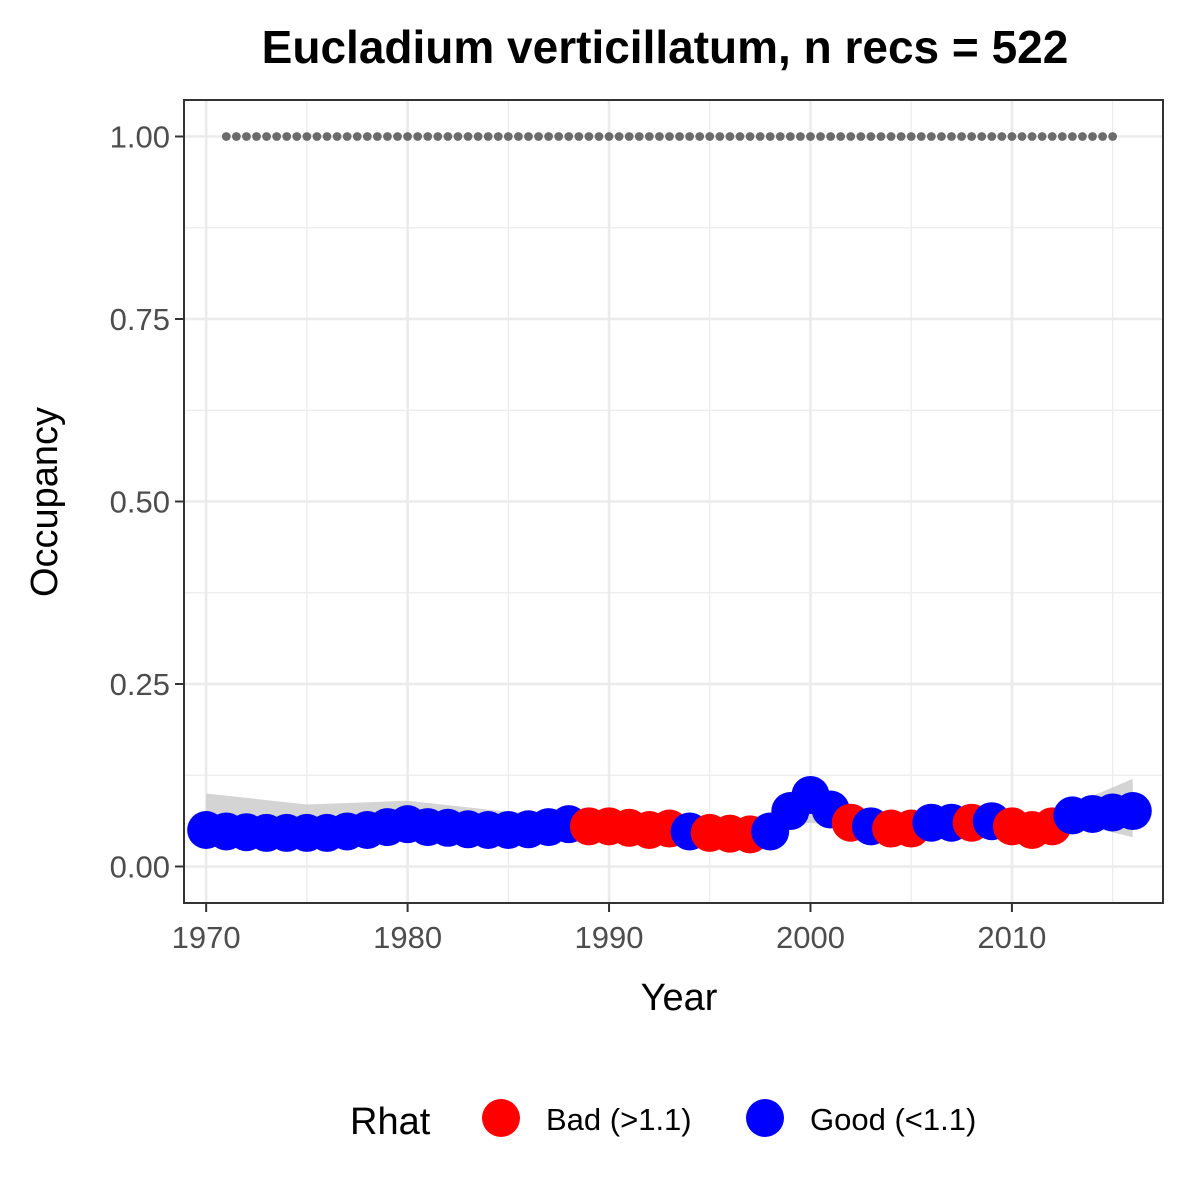 Image resolution: width=1200 pixels, height=1200 pixels. What do you see at coordinates (140, 502) in the screenshot?
I see `y-tick-label: 0.50` at bounding box center [140, 502].